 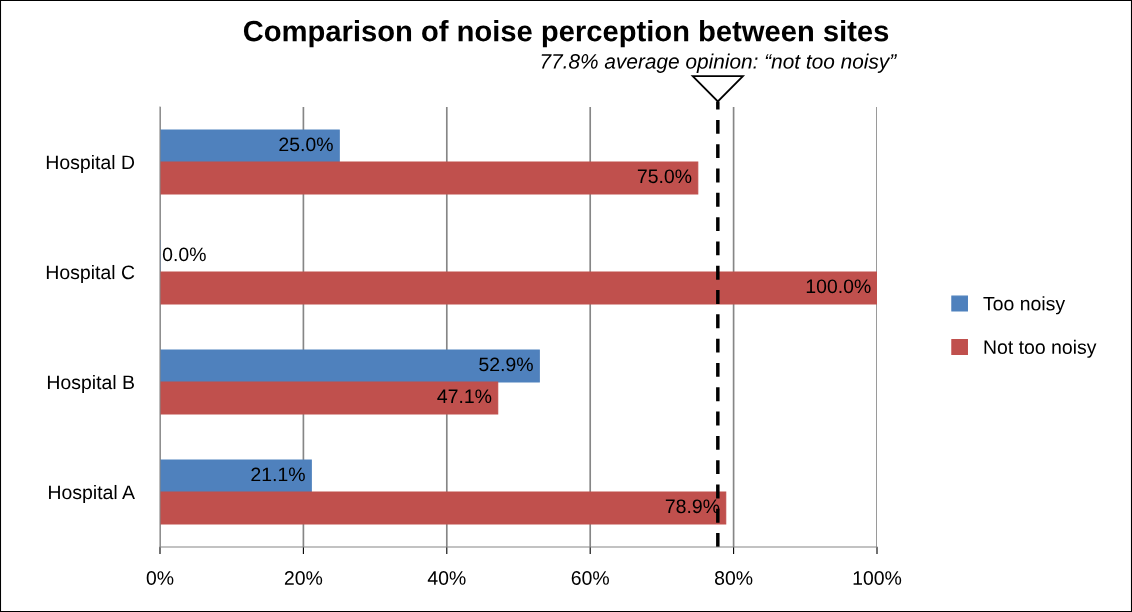 I want to click on y-tick-label: Hospital C, so click(x=90, y=274).